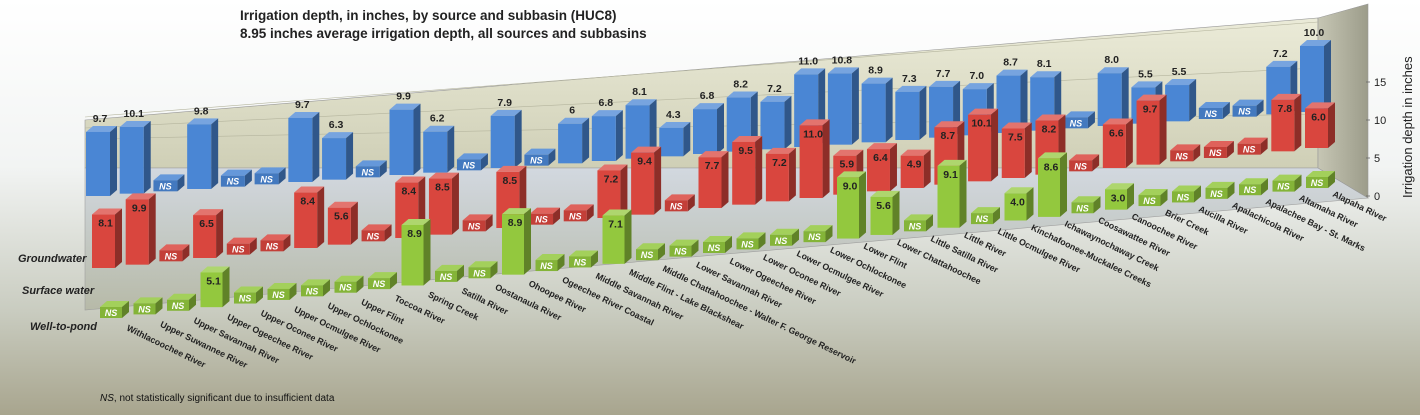 The height and width of the screenshot is (420, 1420). What do you see at coordinates (918, 223) in the screenshot?
I see `bar-2-24: NS` at bounding box center [918, 223].